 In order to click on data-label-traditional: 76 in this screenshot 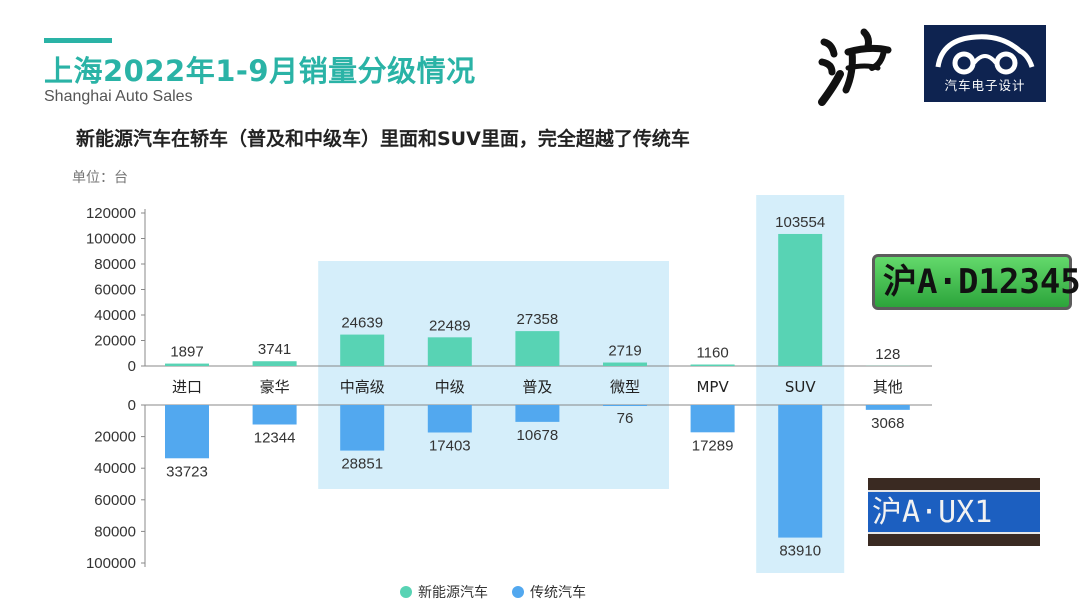, I will do `click(625, 418)`.